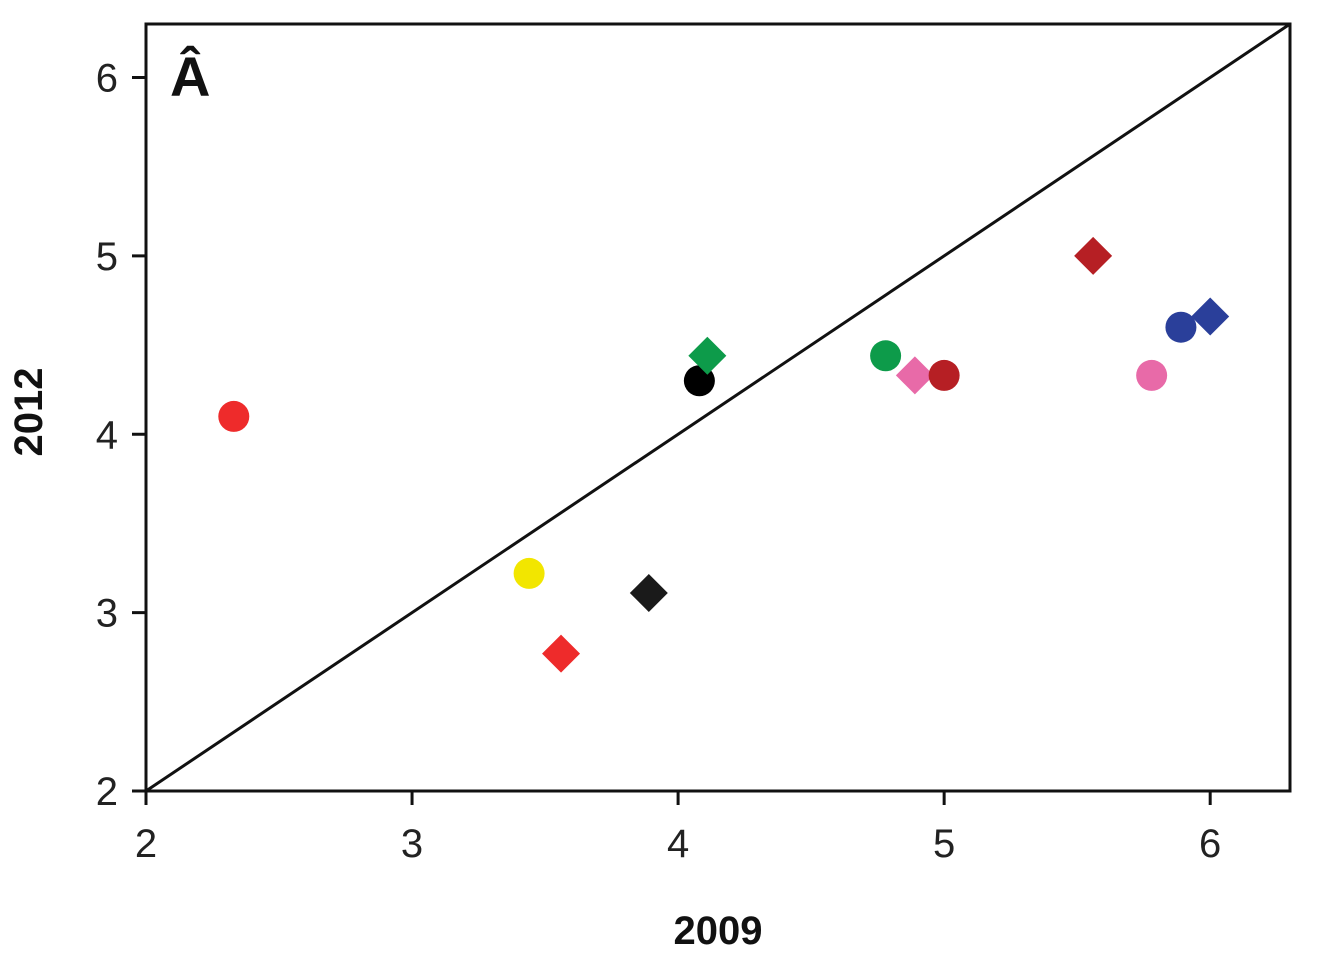 Image resolution: width=1320 pixels, height=958 pixels. I want to click on panel-label: Â, so click(190, 76).